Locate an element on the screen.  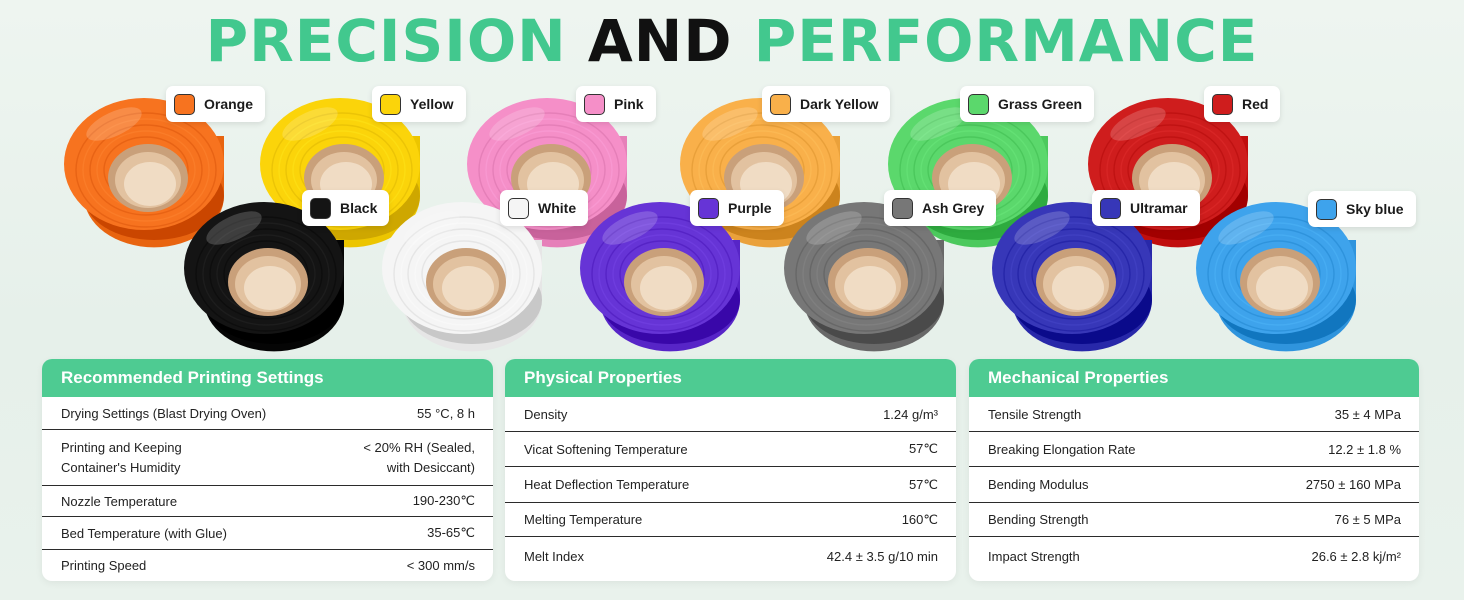
color-chip-sky-blue: Sky blue is located at coordinates (1362, 209).